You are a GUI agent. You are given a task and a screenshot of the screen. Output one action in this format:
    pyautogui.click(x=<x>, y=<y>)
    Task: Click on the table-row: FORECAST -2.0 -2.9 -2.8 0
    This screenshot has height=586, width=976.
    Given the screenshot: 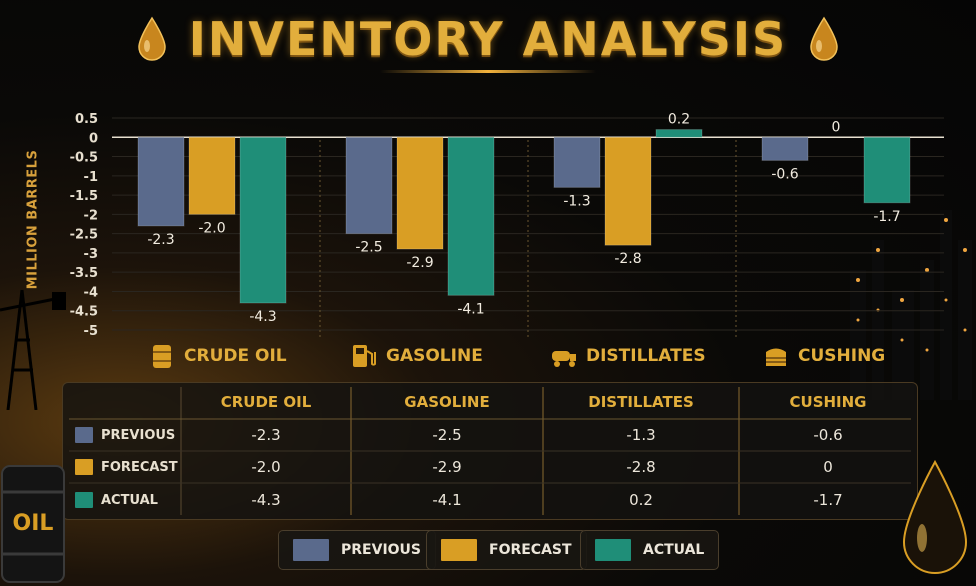 What is the action you would take?
    pyautogui.click(x=490, y=467)
    